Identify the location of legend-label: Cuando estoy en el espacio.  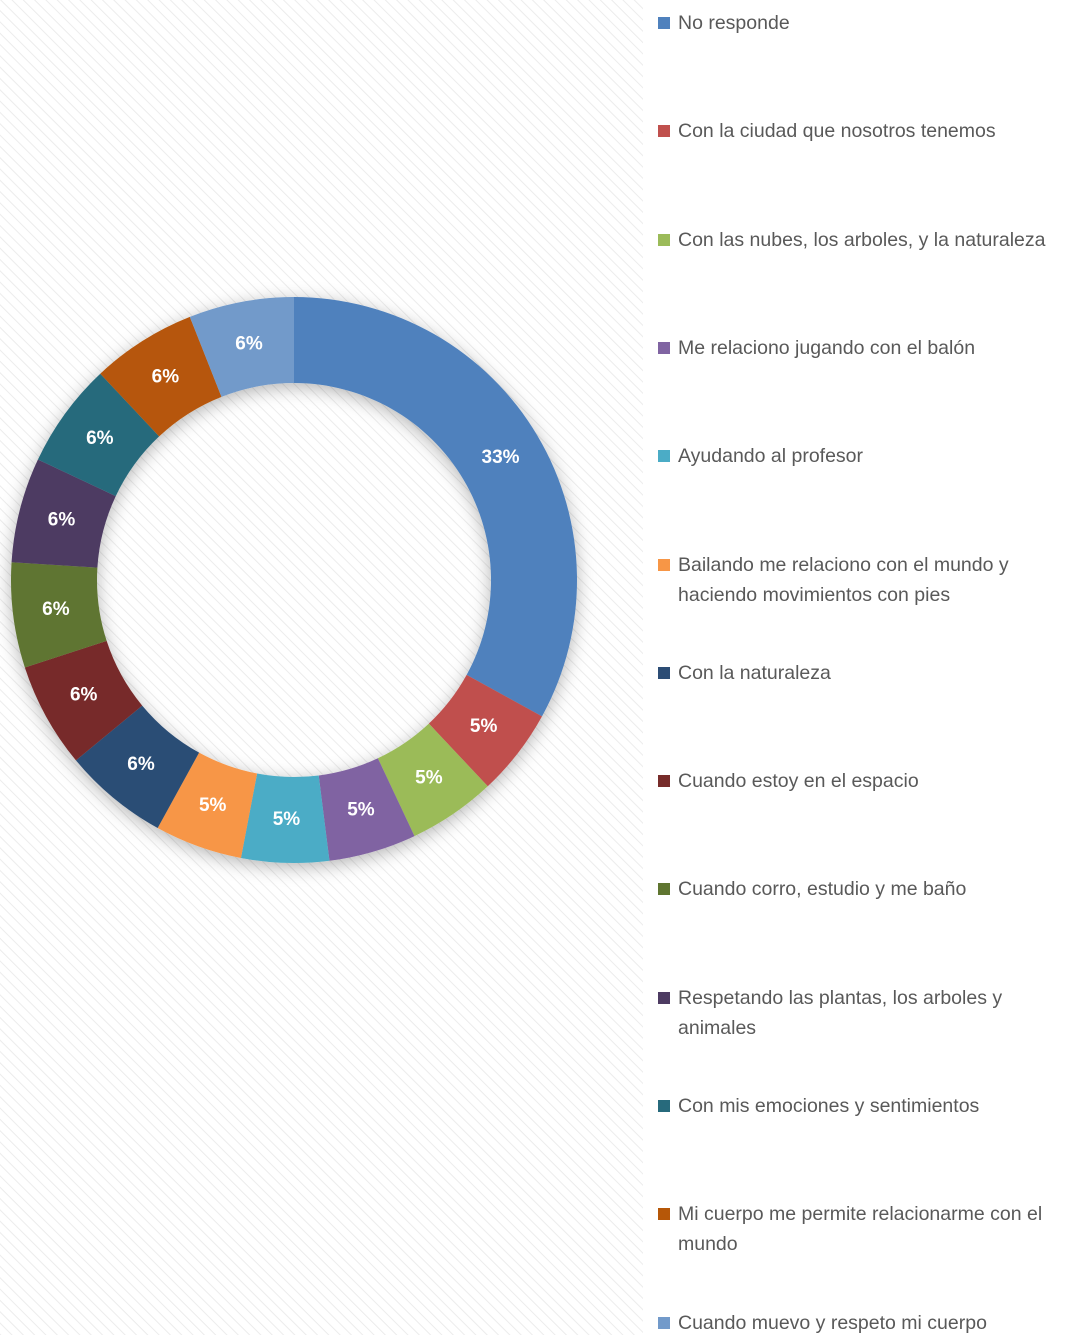
(798, 781).